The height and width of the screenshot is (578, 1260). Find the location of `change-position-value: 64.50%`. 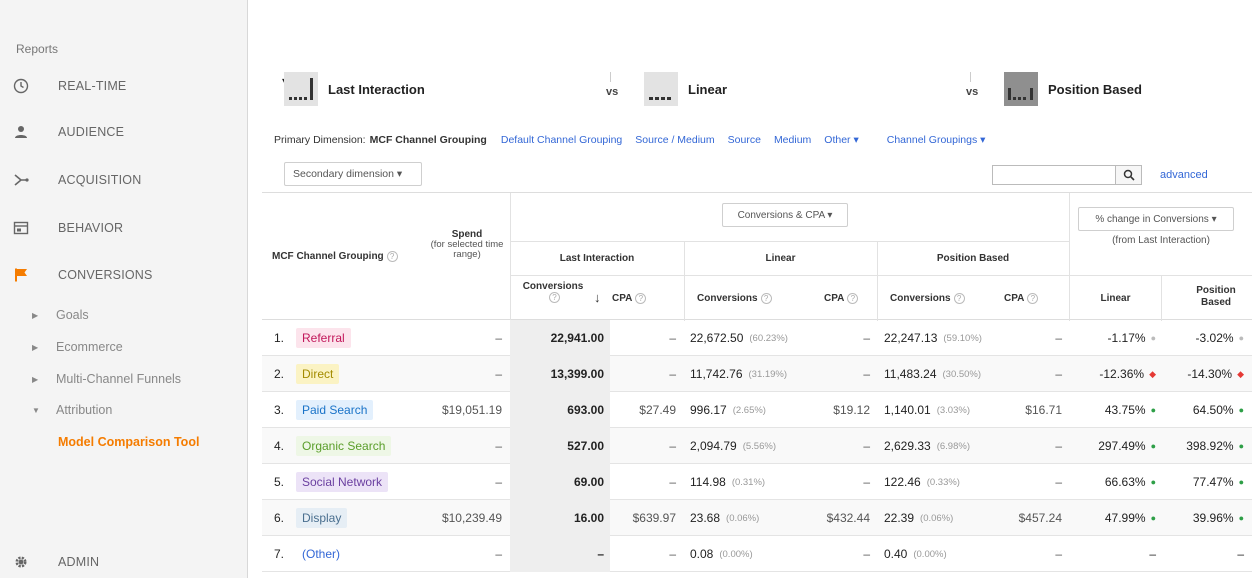

change-position-value: 64.50% is located at coordinates (1213, 410).